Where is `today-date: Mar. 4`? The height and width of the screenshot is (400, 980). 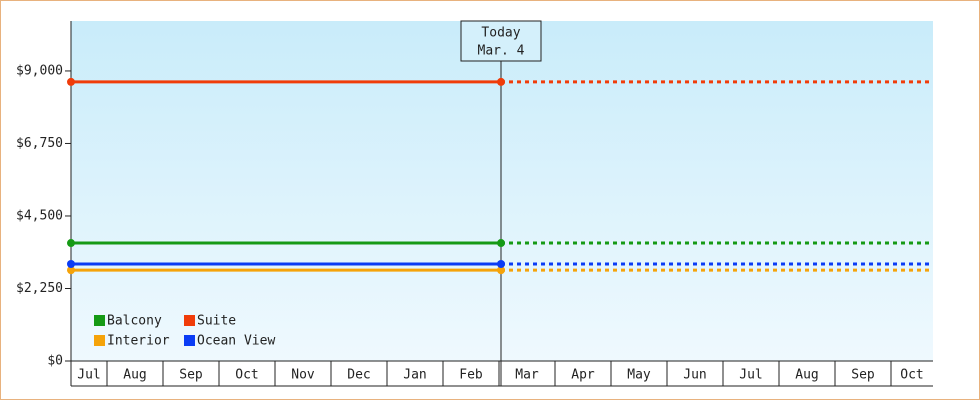 today-date: Mar. 4 is located at coordinates (501, 51).